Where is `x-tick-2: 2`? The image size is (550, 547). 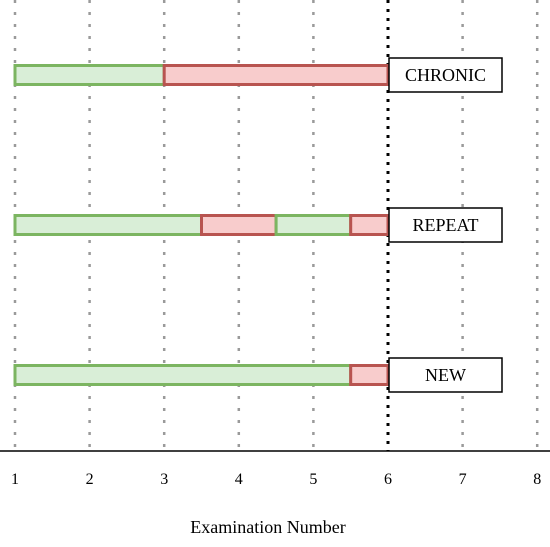
x-tick-2: 2 is located at coordinates (90, 479).